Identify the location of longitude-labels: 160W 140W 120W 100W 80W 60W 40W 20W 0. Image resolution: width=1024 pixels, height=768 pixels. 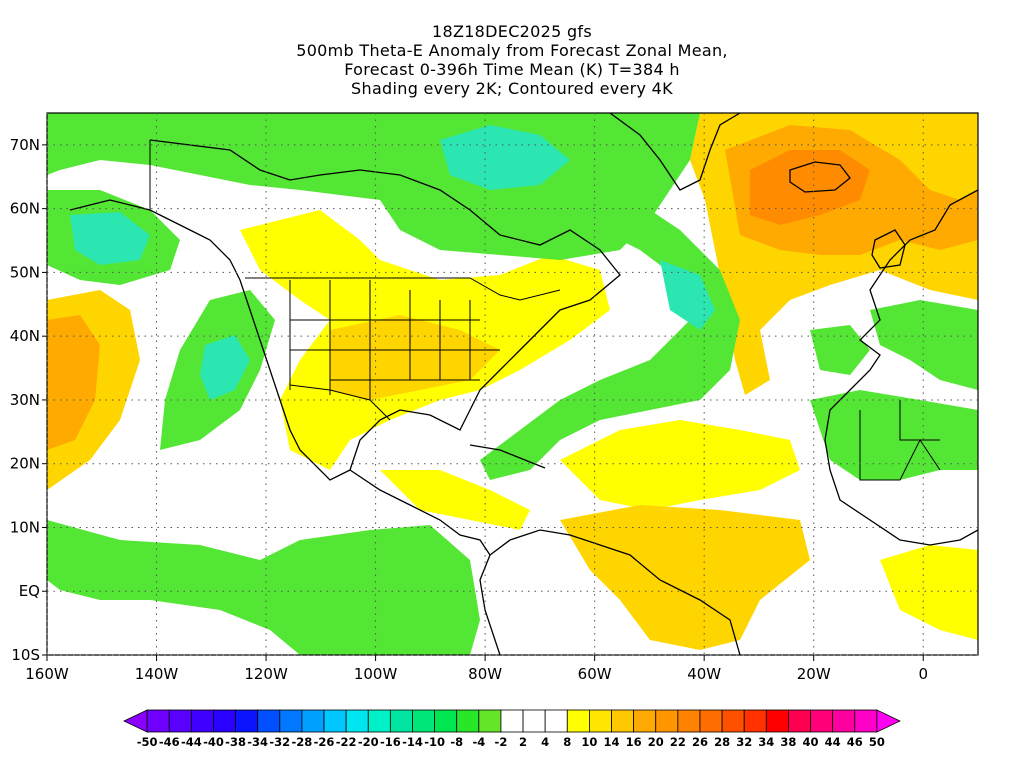
(476, 669).